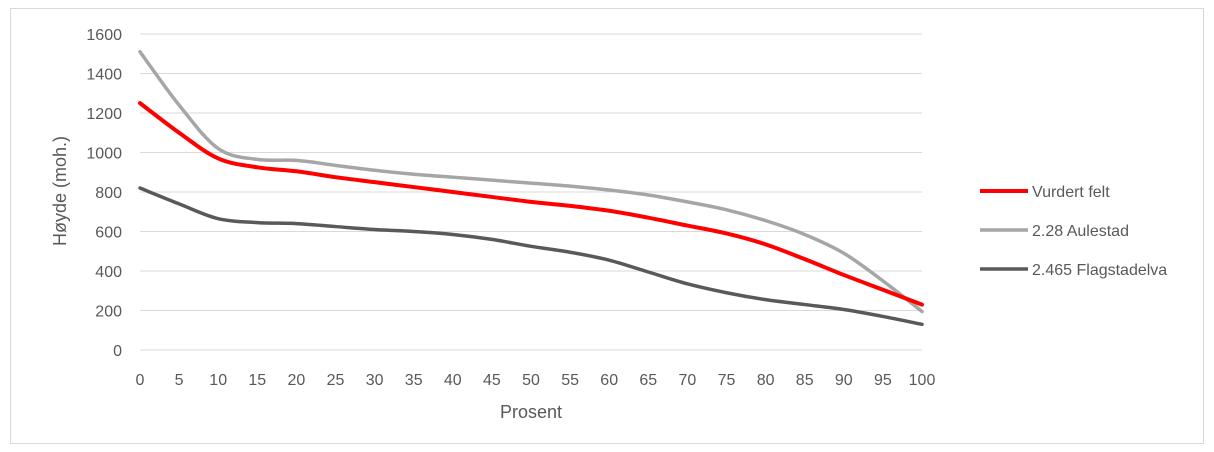 This screenshot has width=1214, height=452. What do you see at coordinates (1071, 192) in the screenshot?
I see `legend-label: Vurdert felt` at bounding box center [1071, 192].